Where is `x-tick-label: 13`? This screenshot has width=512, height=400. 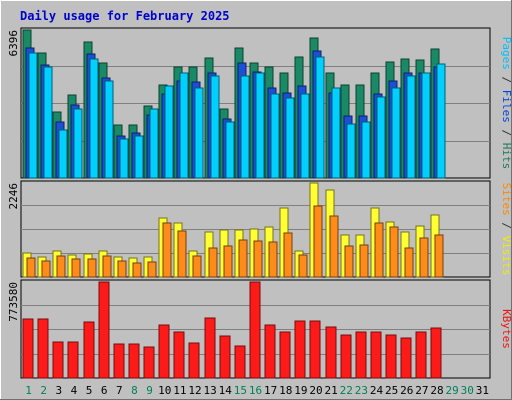 x-tick-label: 13 is located at coordinates (209, 390).